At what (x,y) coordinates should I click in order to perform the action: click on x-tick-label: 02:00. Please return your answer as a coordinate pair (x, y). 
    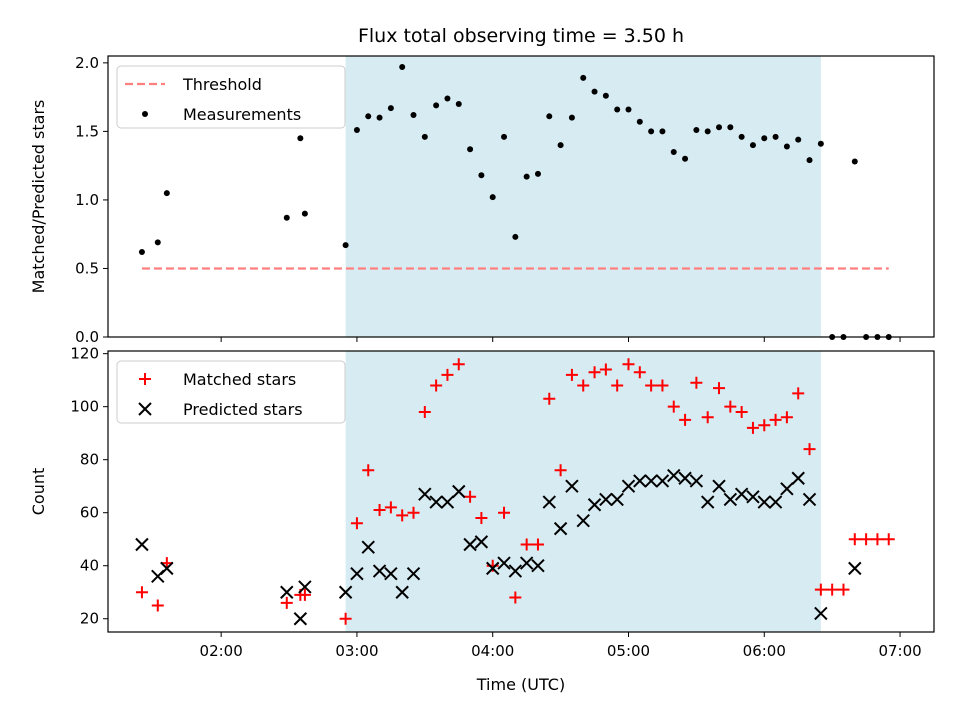
    Looking at the image, I should click on (221, 651).